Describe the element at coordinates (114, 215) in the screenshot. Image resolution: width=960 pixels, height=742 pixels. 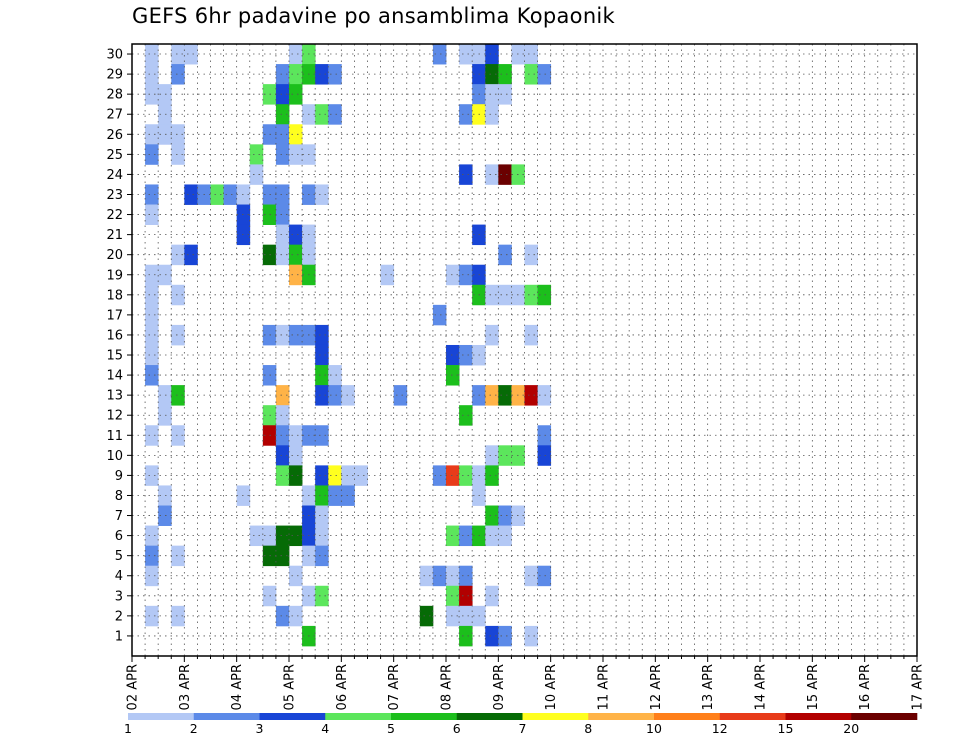
I see `y-tick-label: 22` at that location.